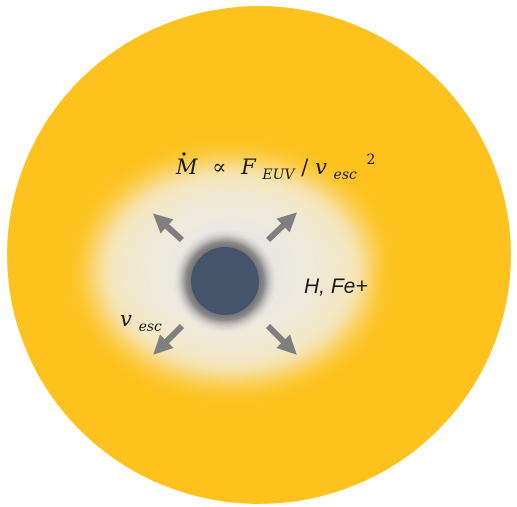  What do you see at coordinates (281, 227) in the screenshot?
I see `outflow-arrow-up-right` at bounding box center [281, 227].